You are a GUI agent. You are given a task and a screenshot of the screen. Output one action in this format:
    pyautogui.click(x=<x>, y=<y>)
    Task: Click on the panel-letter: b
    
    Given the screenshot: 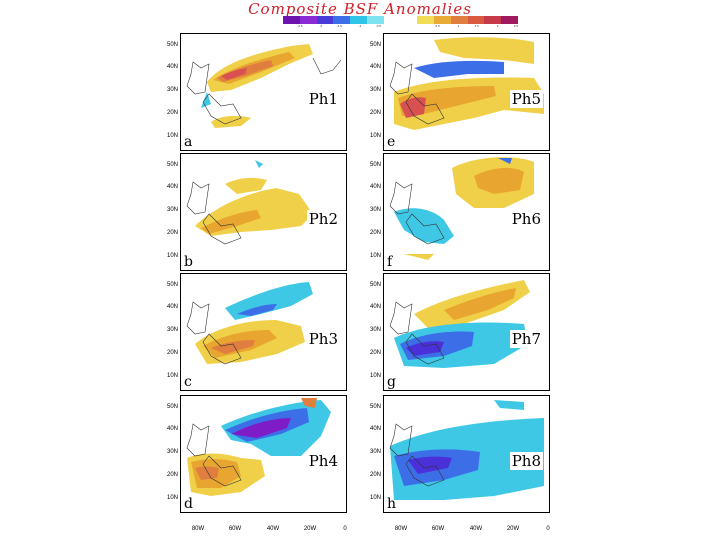 What is the action you would take?
    pyautogui.click(x=188, y=262)
    